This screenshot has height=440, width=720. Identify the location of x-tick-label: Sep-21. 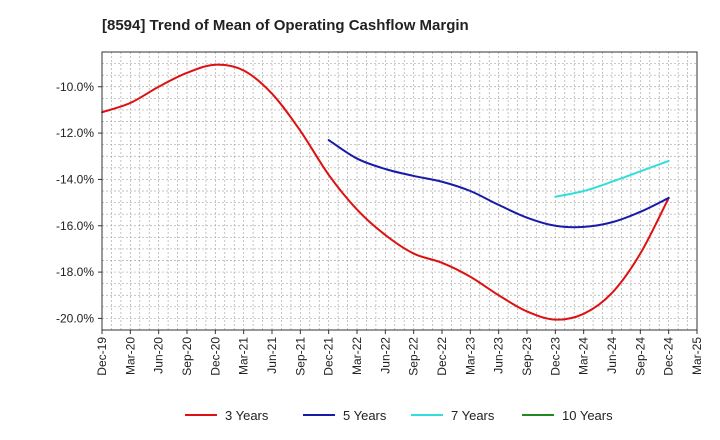
(300, 356).